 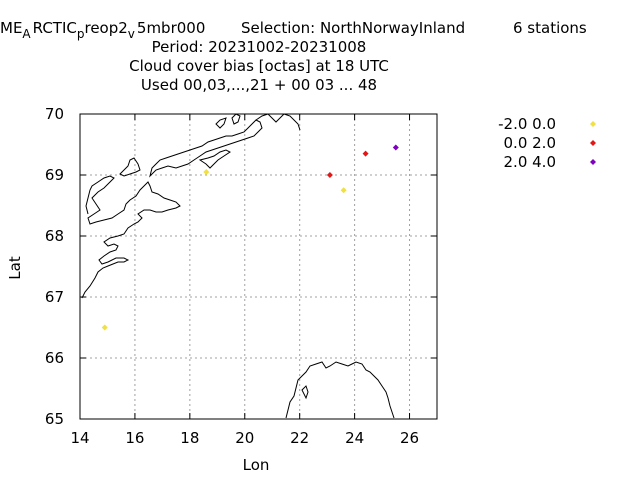 I want to click on x-tick-label: 26, so click(x=409, y=438).